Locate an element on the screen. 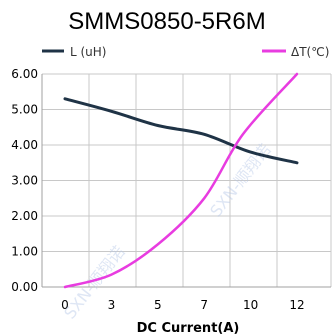 This screenshot has height=336, width=334. x-axis-label: DC Current(A) is located at coordinates (188, 328).